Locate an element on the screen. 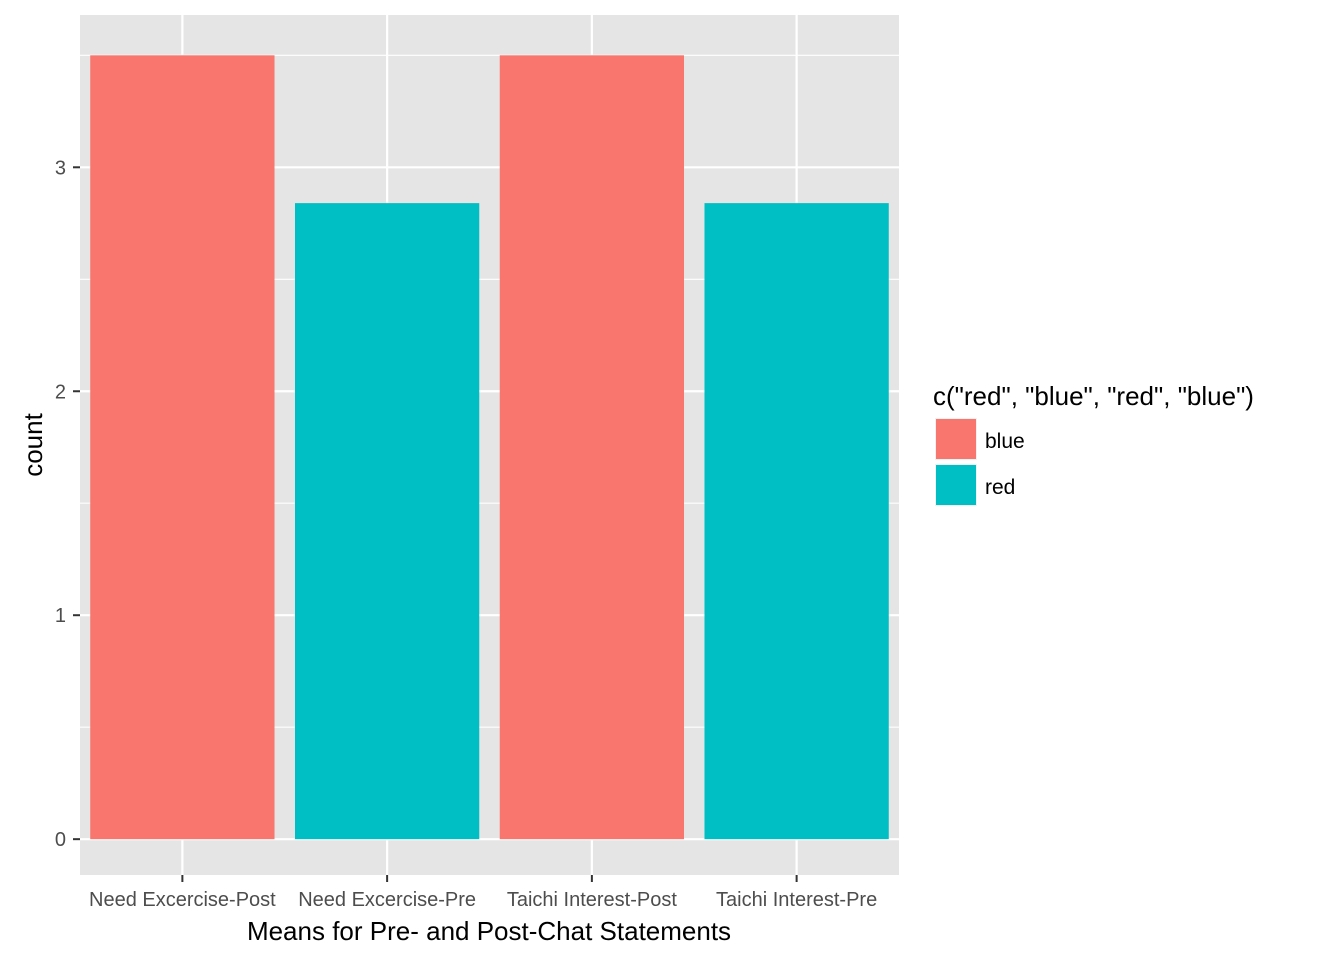 This screenshot has width=1344, height=960. x-tick-label-3: Taichi Interest-Pre is located at coordinates (796, 900).